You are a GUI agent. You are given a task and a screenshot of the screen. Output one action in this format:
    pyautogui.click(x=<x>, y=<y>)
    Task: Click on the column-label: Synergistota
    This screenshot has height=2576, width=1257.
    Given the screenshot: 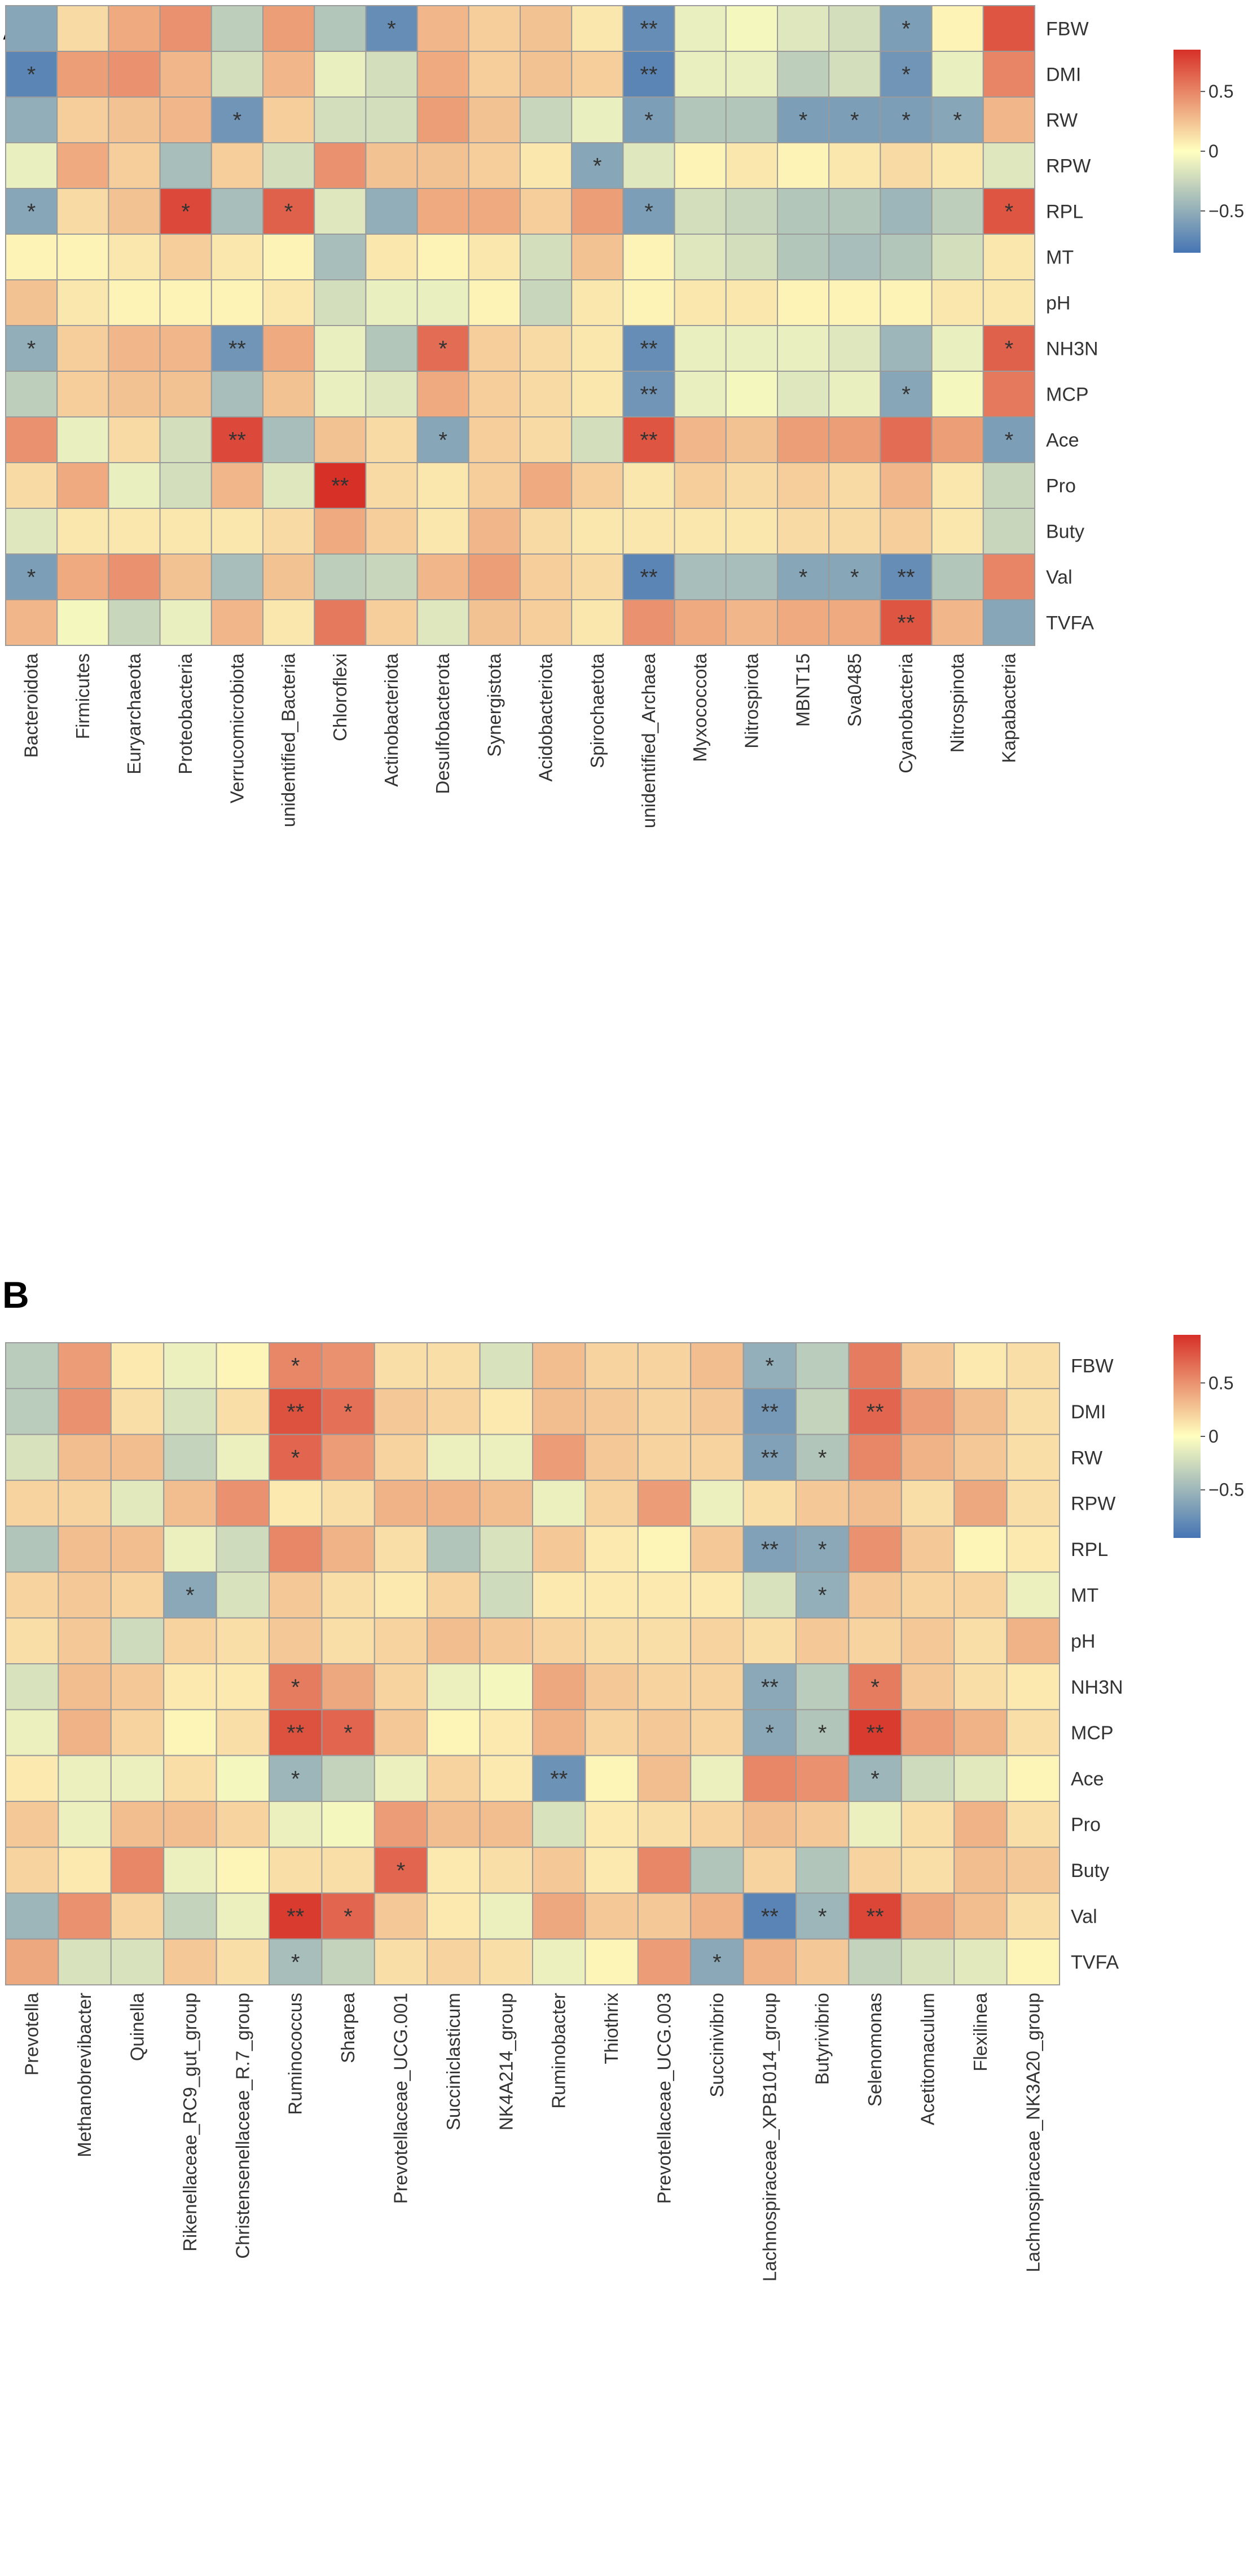 What is the action you would take?
    pyautogui.click(x=494, y=705)
    